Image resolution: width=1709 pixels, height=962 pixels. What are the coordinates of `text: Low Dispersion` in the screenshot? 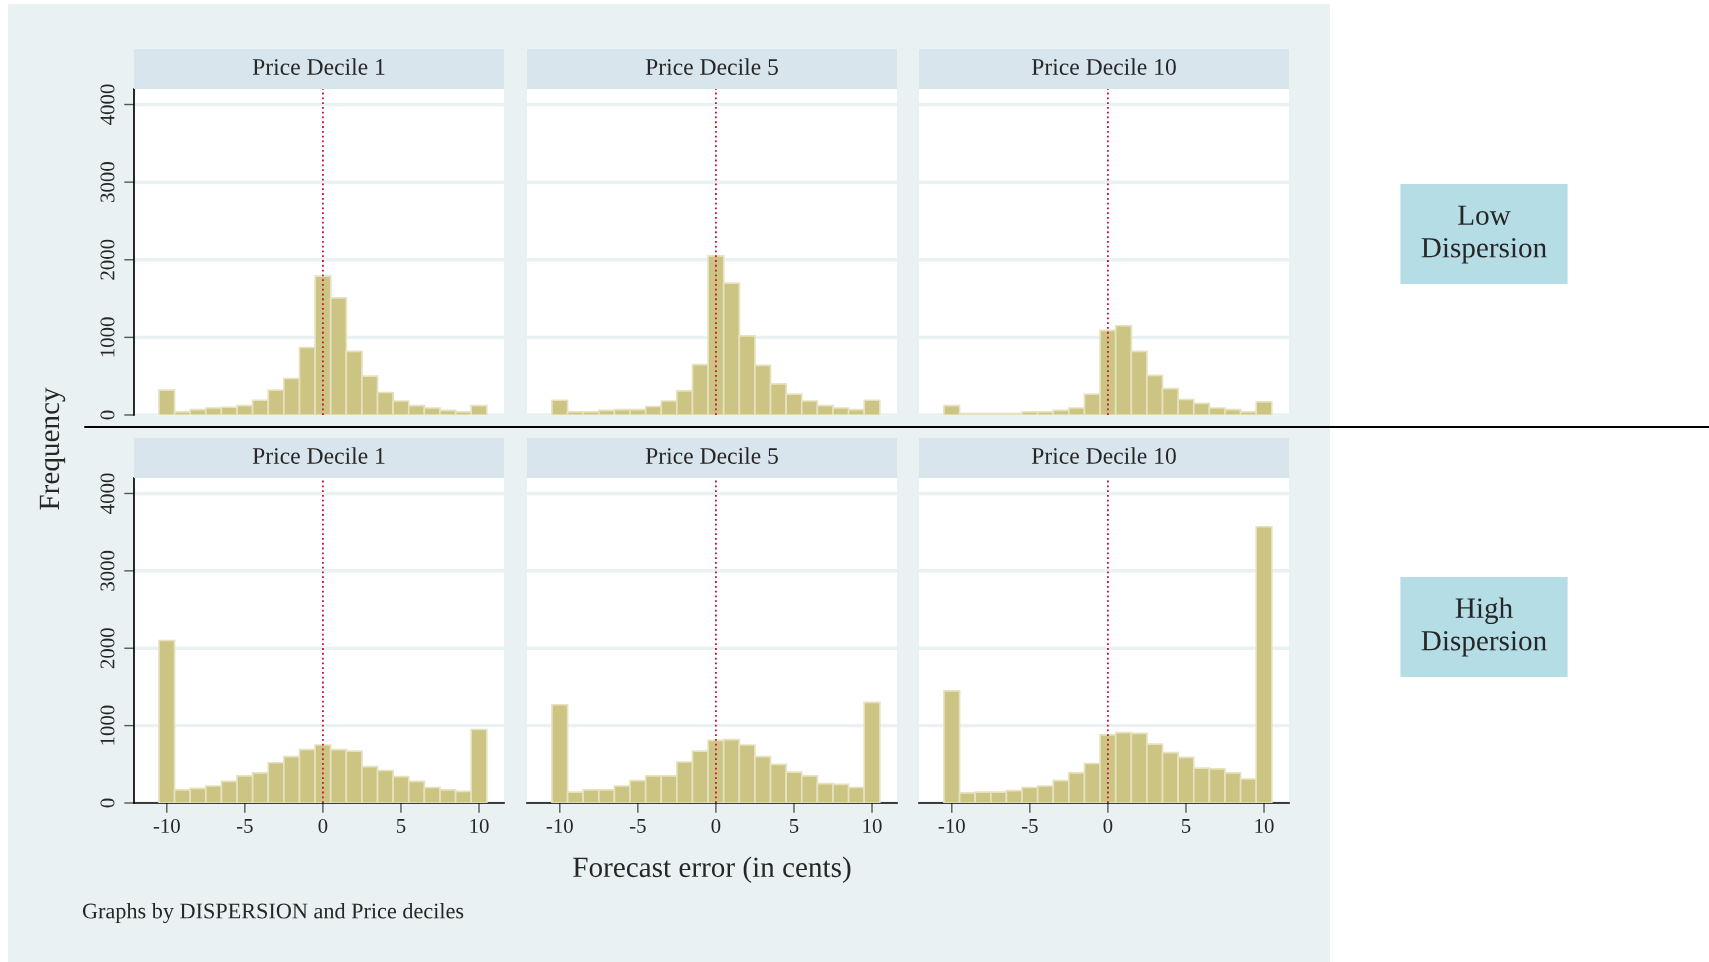 It's located at (1484, 234).